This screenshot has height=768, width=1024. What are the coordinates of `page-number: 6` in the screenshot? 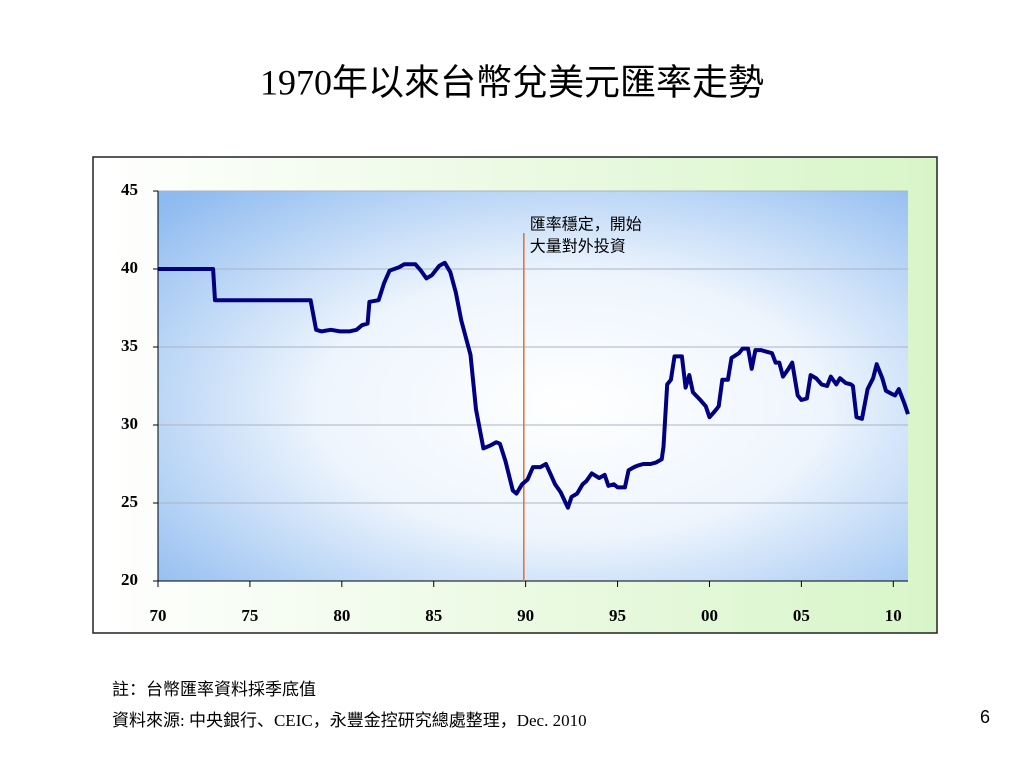 It's located at (985, 717).